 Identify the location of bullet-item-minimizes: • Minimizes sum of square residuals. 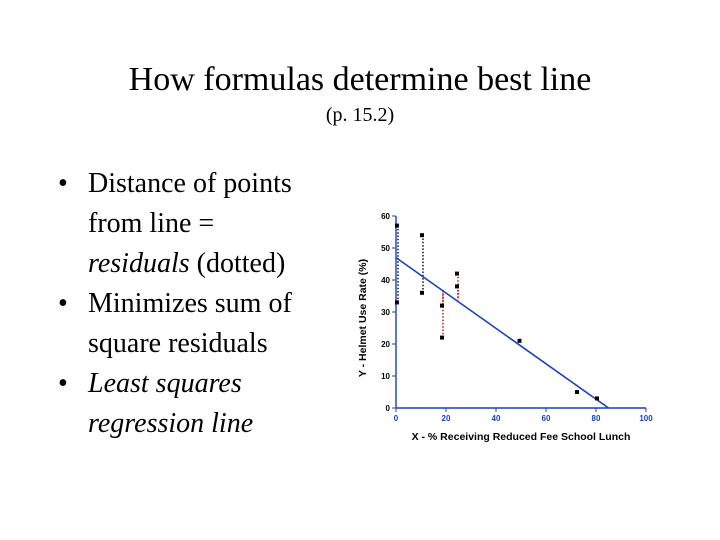
(208, 324).